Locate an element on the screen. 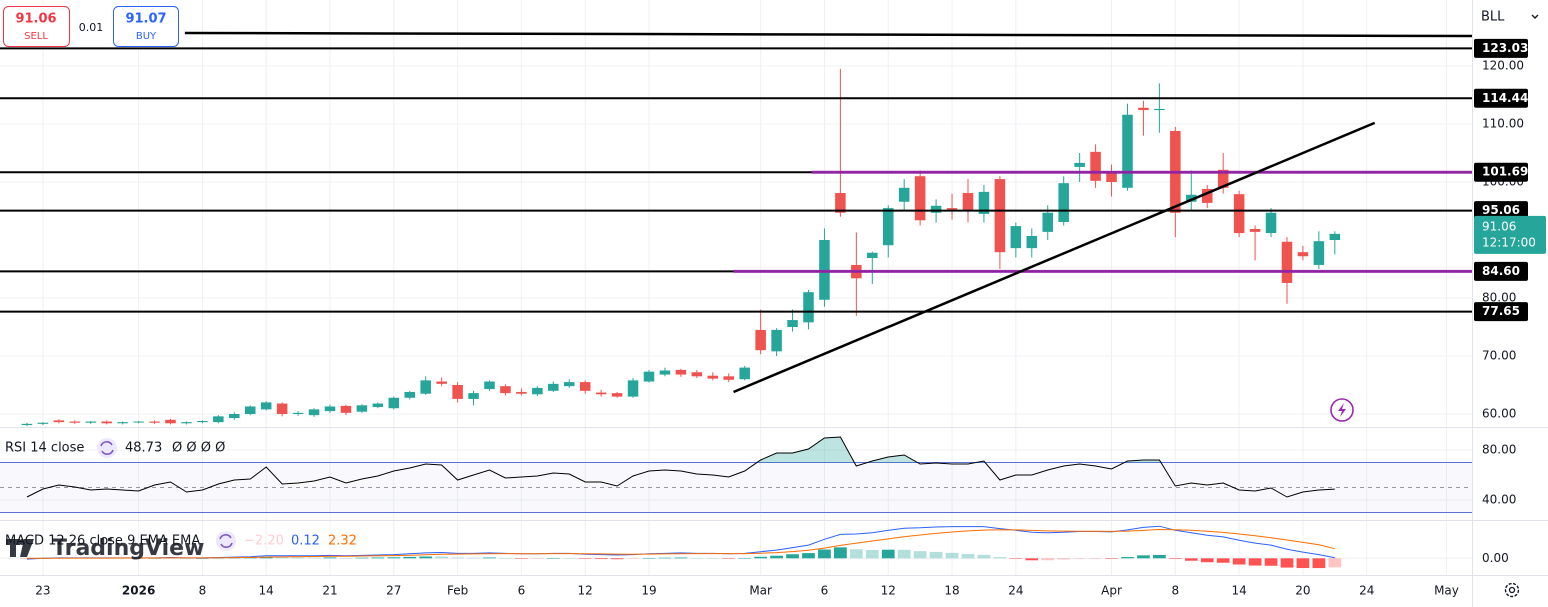 This screenshot has width=1548, height=607. macd-title: MACD 12 26 close 9 EMA EMA is located at coordinates (102, 541).